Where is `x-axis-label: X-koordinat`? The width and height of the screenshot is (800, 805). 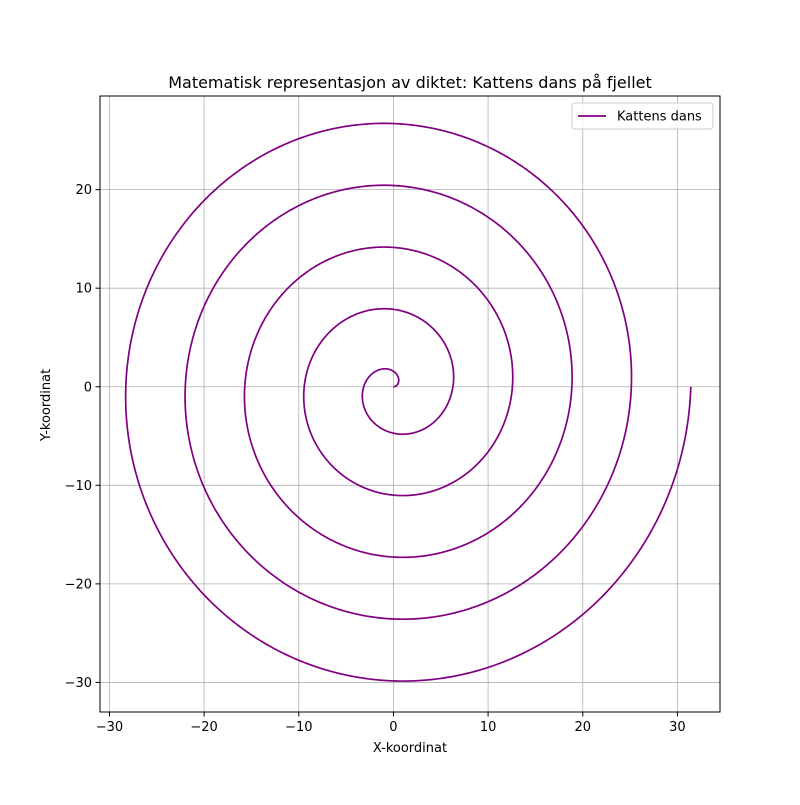
x-axis-label: X-koordinat is located at coordinates (410, 748).